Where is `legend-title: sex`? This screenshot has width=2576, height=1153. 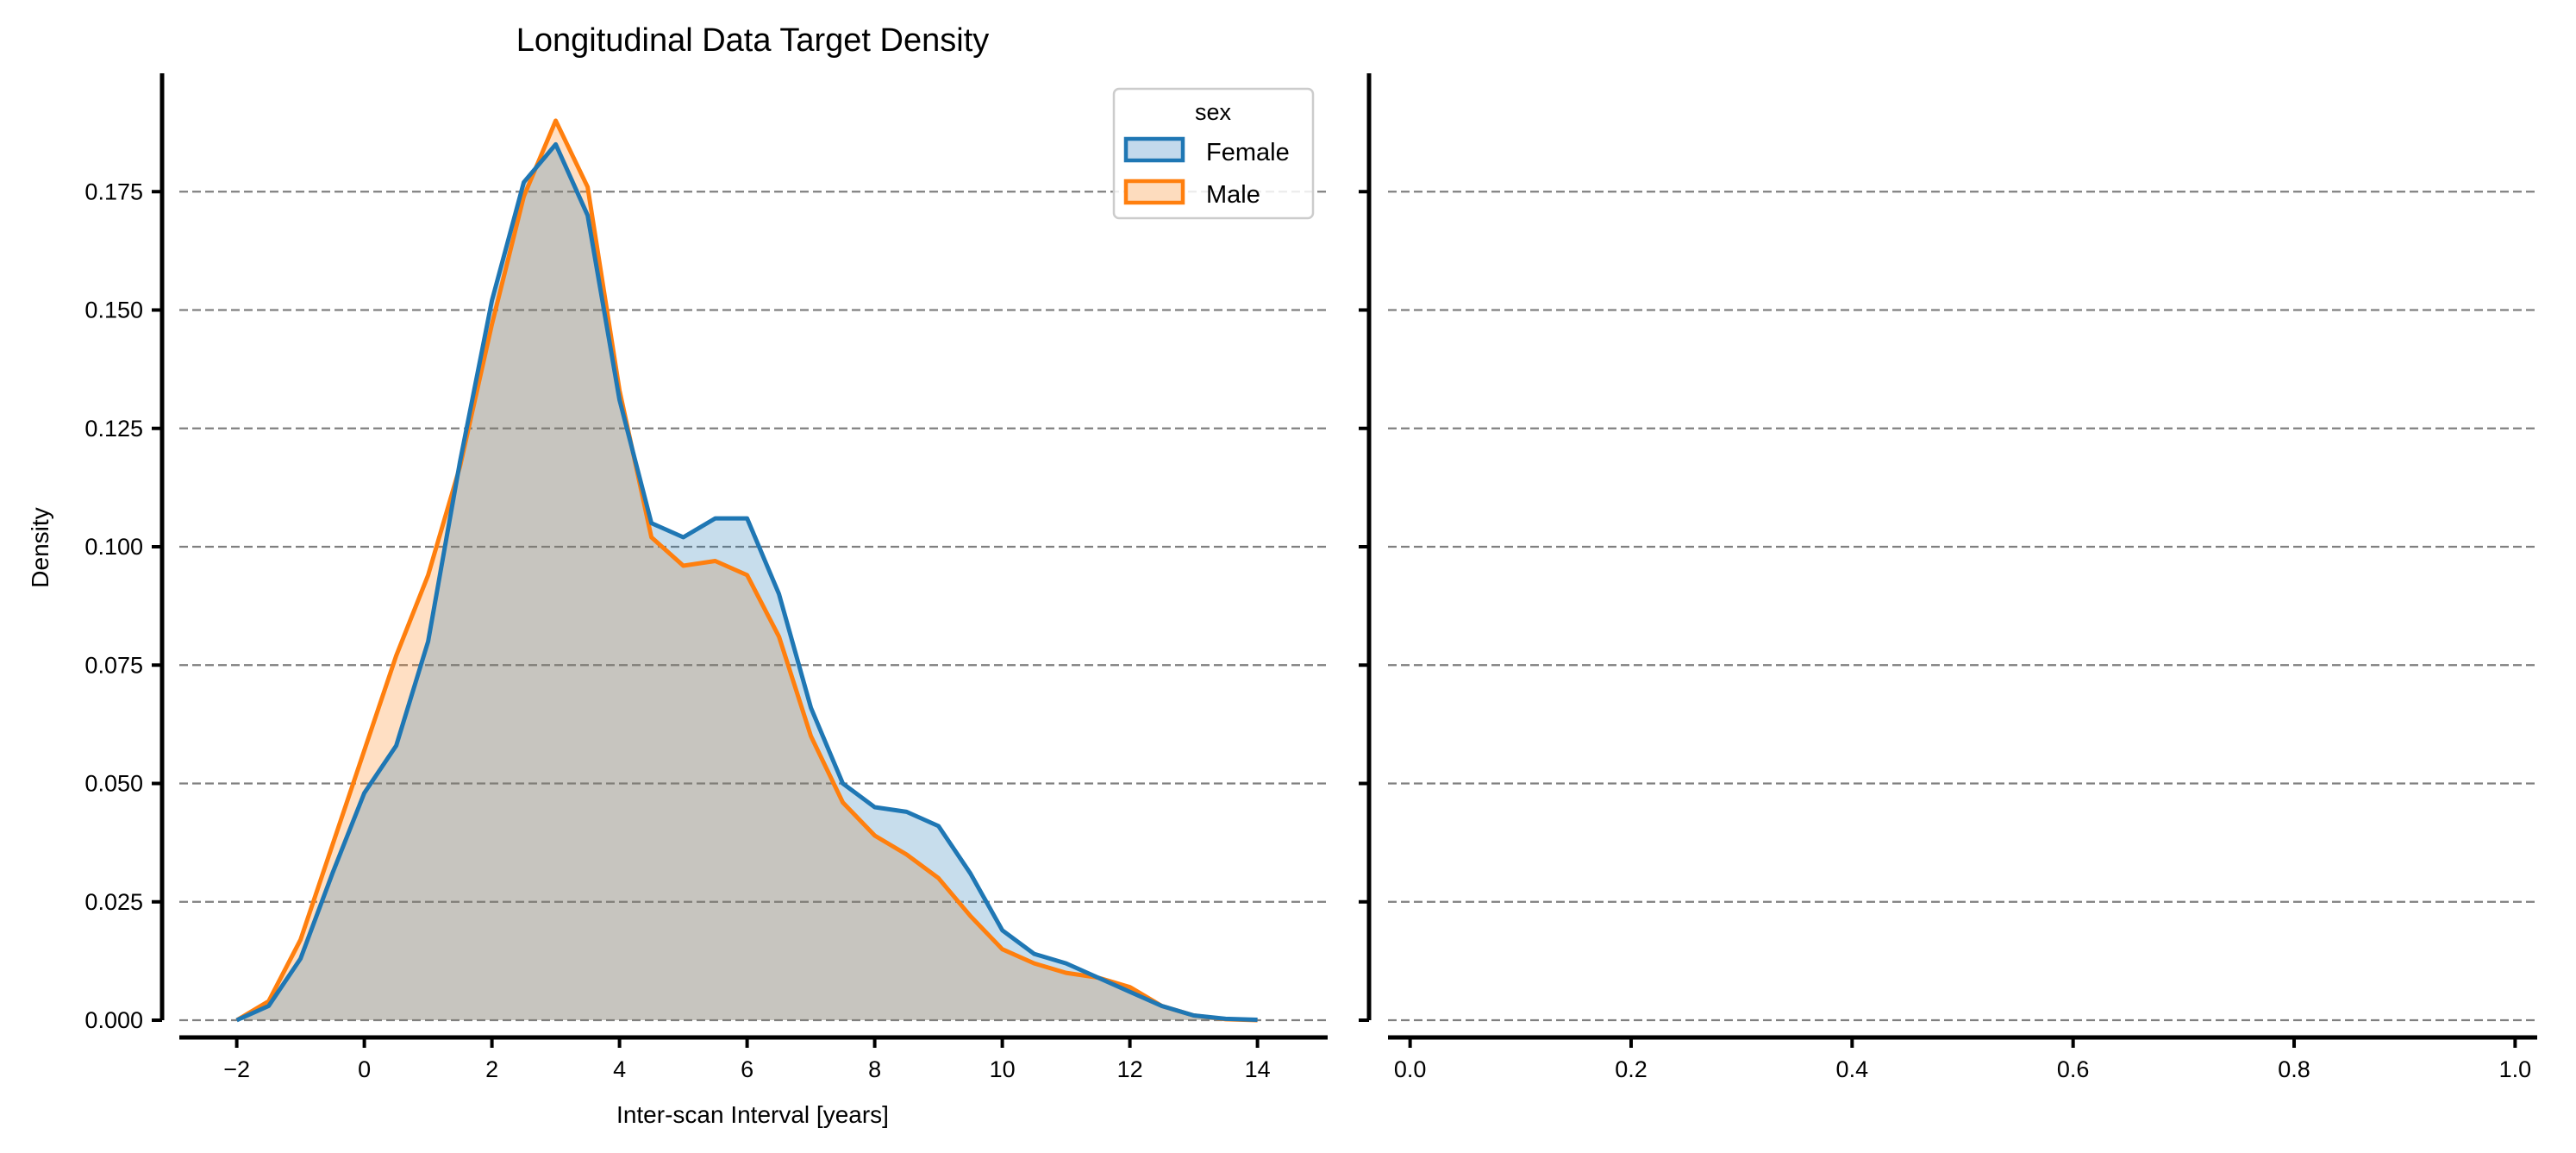 legend-title: sex is located at coordinates (1213, 112).